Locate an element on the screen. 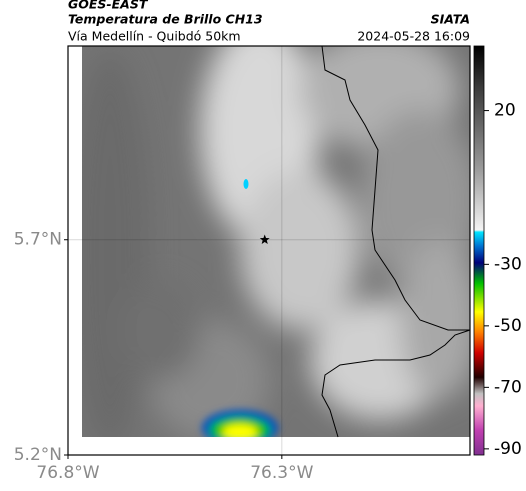 The width and height of the screenshot is (526, 491). title: Temperatura de Brillo CH13 is located at coordinates (165, 19).